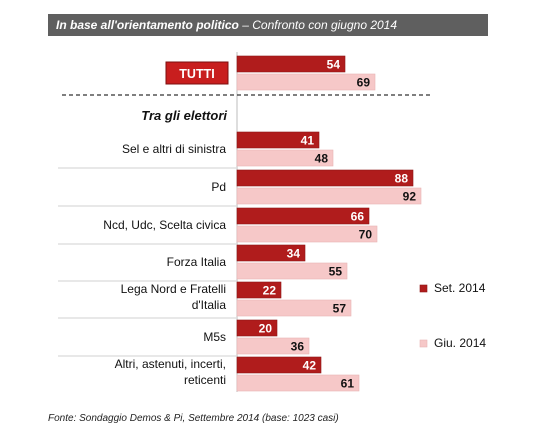  Describe the element at coordinates (266, 329) in the screenshot. I see `row-5-value-set: 20` at that location.